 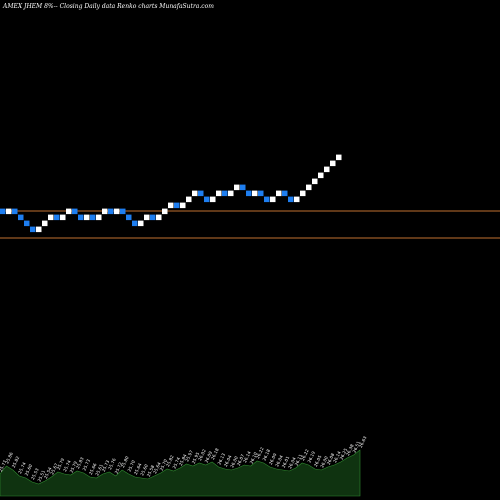 I want to click on volume-label: 25.61, so click(x=99, y=469).